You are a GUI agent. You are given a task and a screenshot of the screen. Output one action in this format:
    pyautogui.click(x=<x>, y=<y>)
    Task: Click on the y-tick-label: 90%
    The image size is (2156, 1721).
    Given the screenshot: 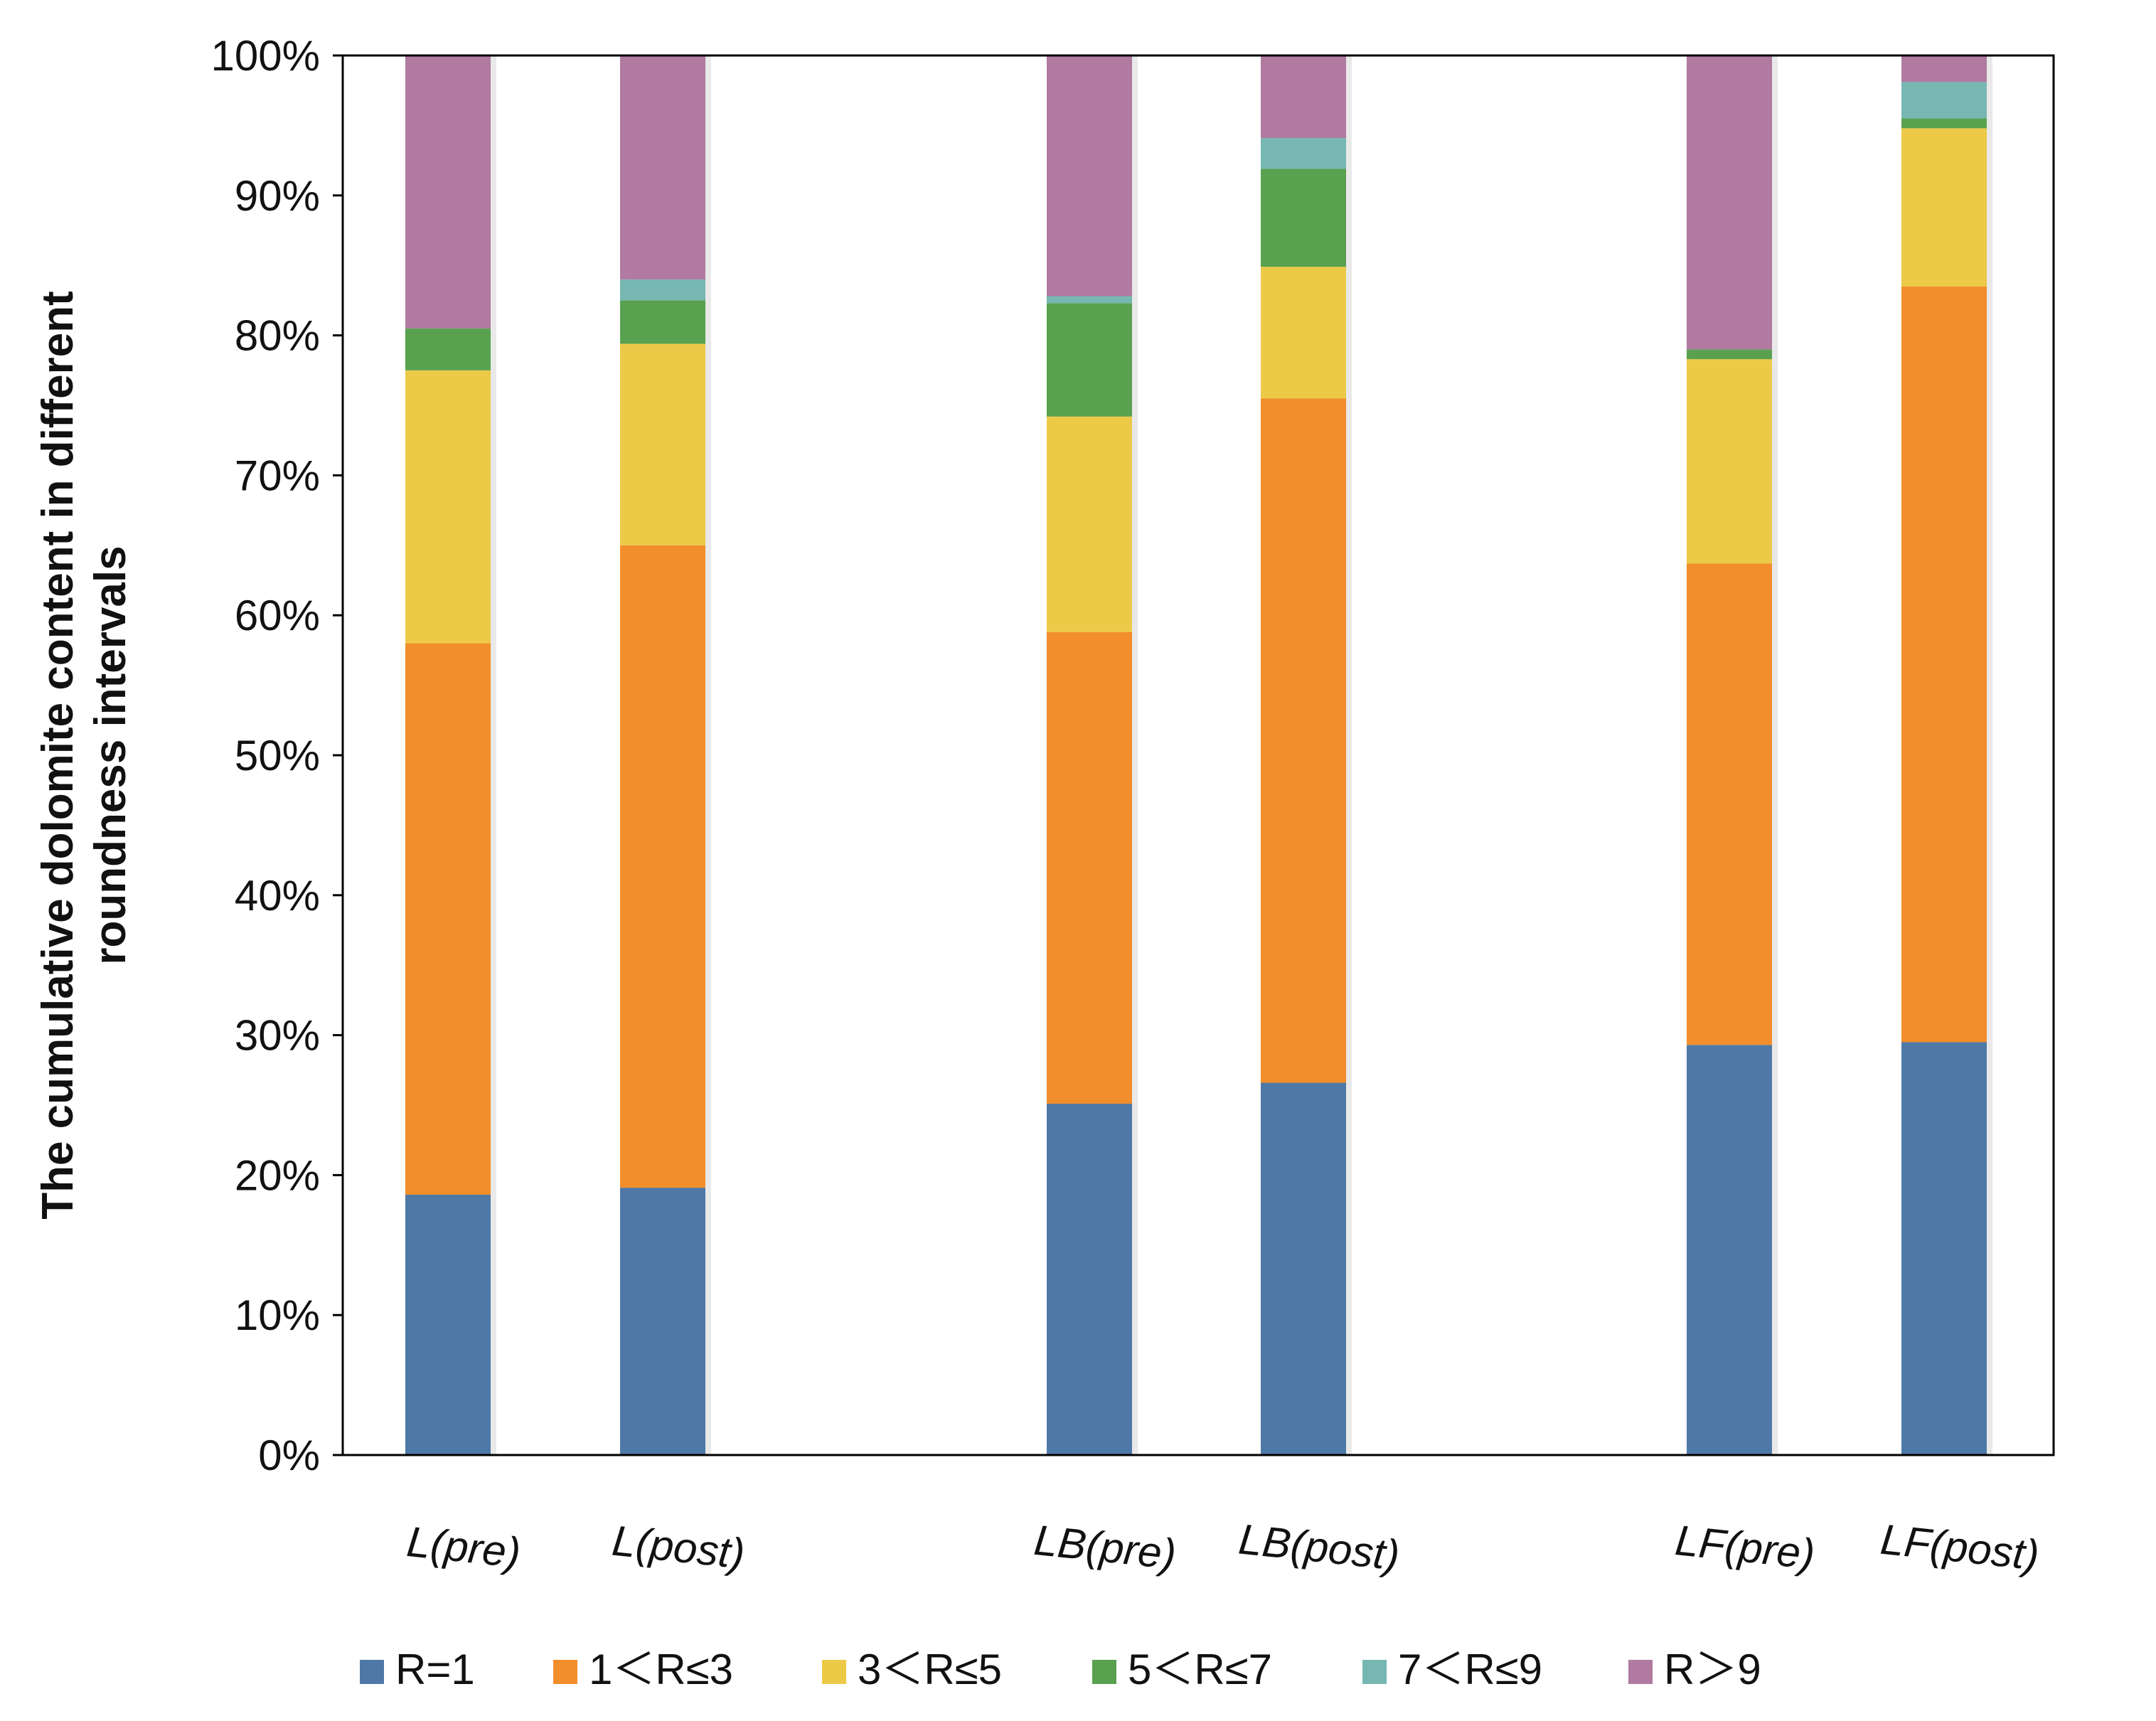 What is the action you would take?
    pyautogui.click(x=277, y=196)
    